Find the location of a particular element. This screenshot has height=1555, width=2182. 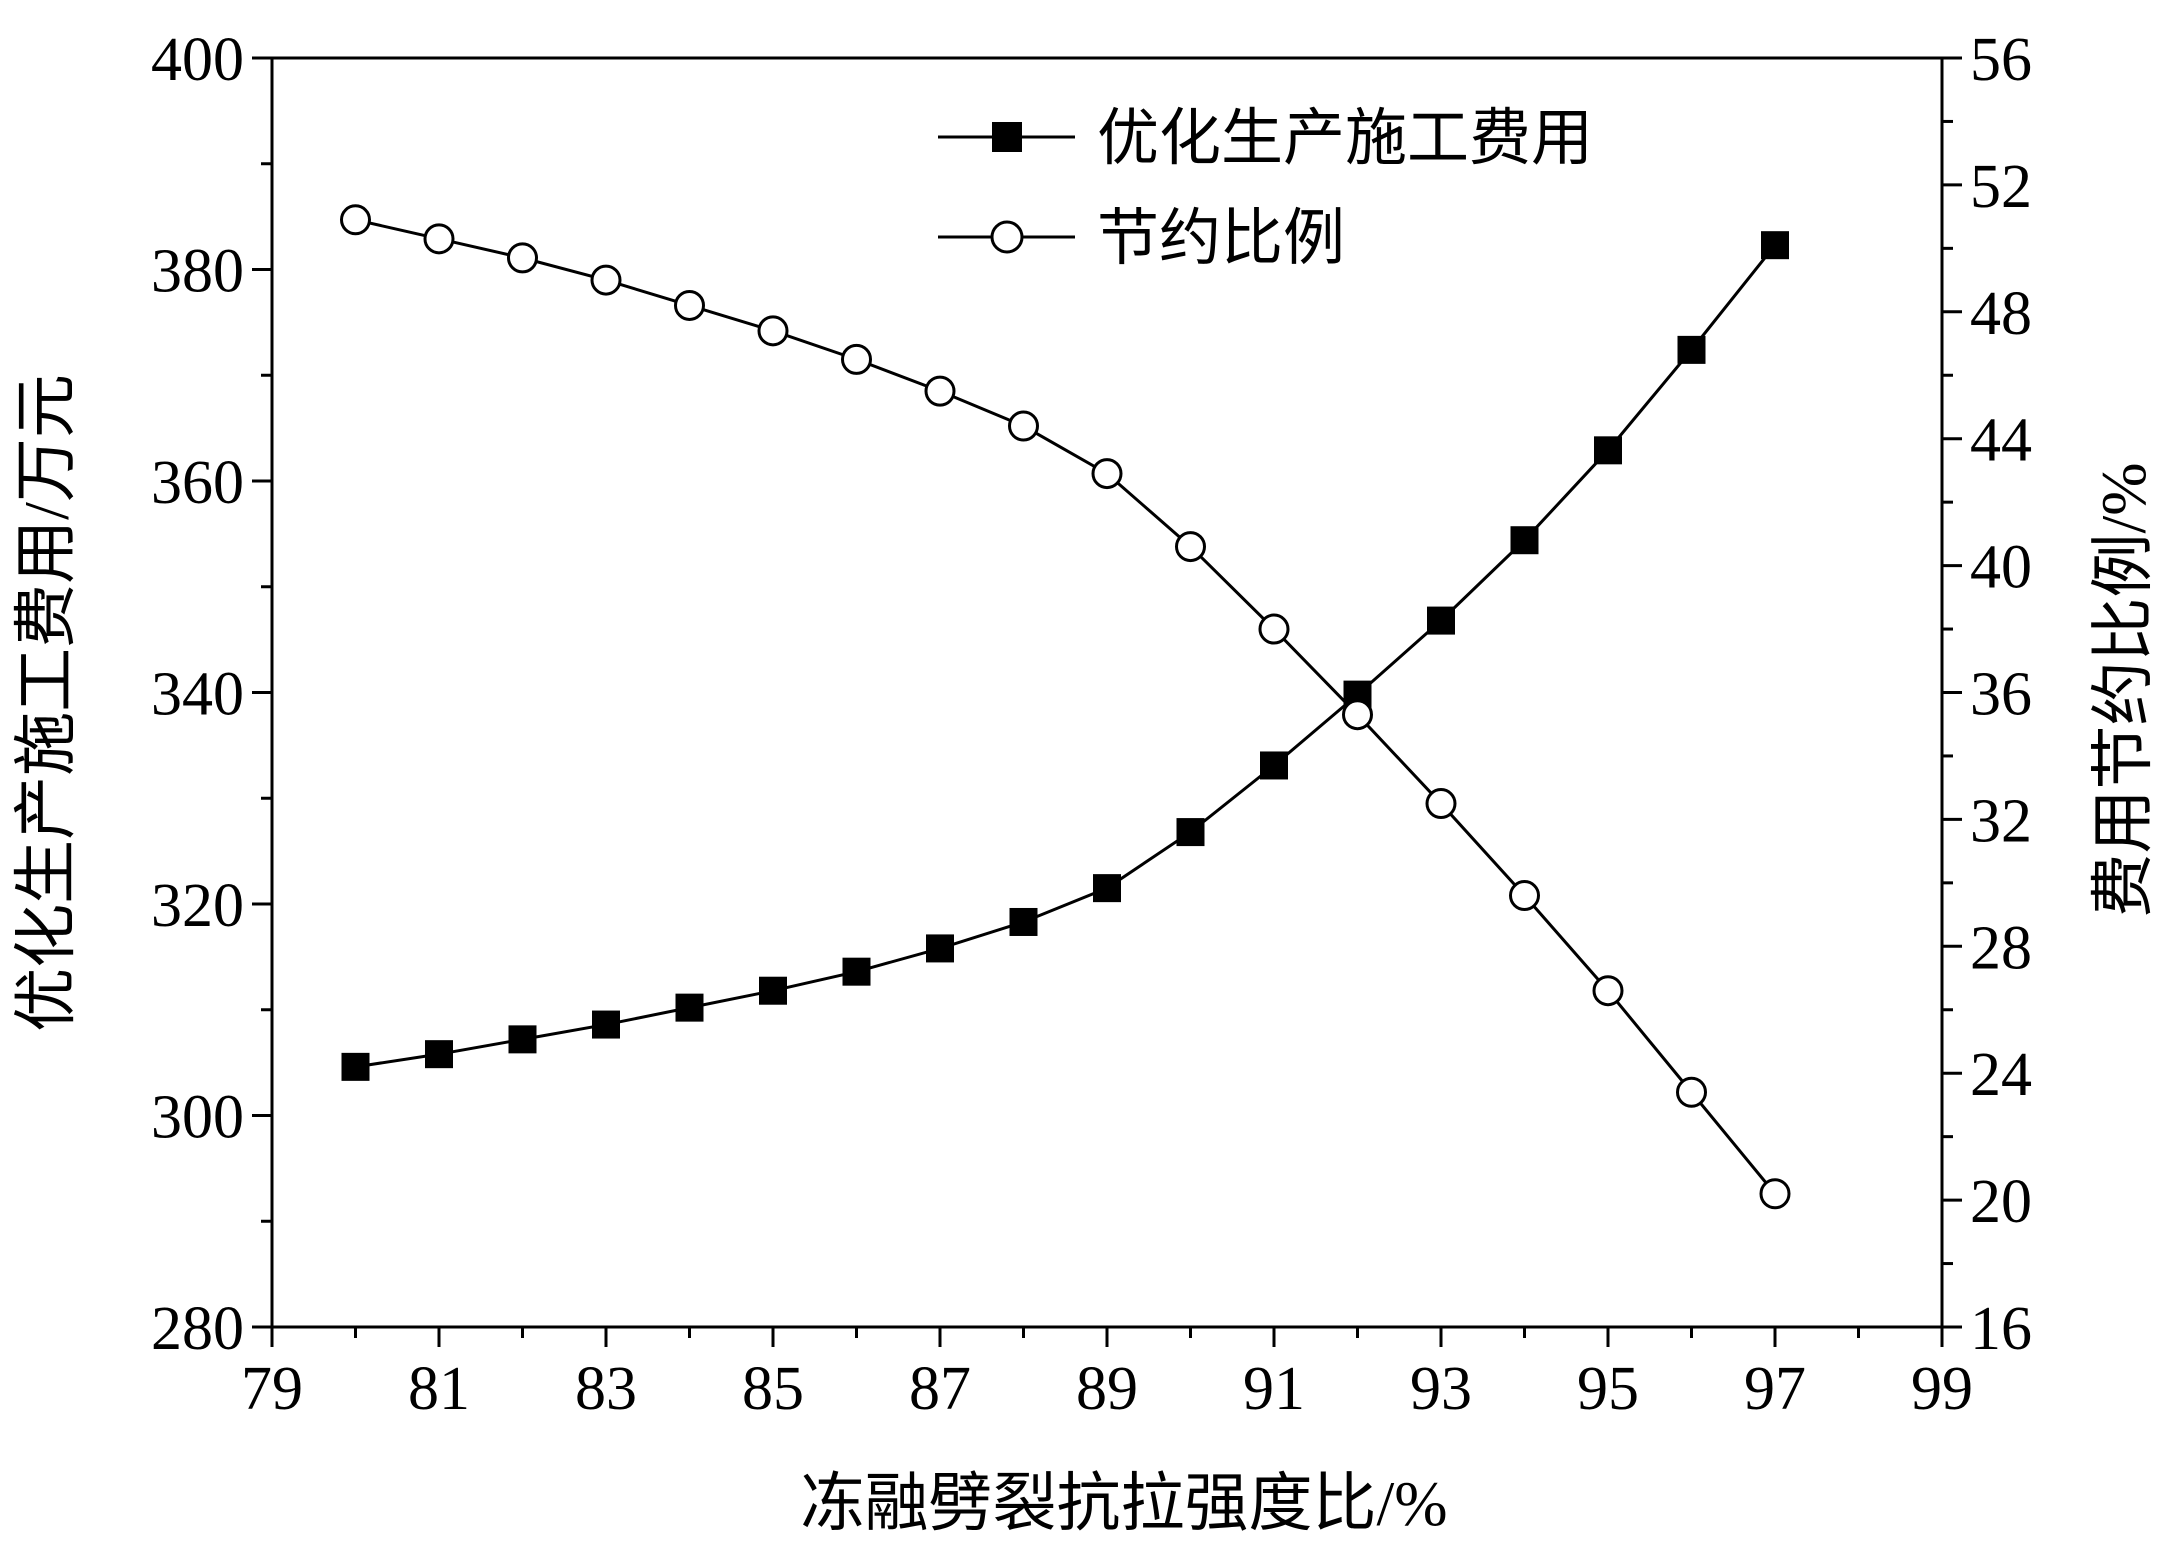

x-tick-label: 95 is located at coordinates (1608, 1389).